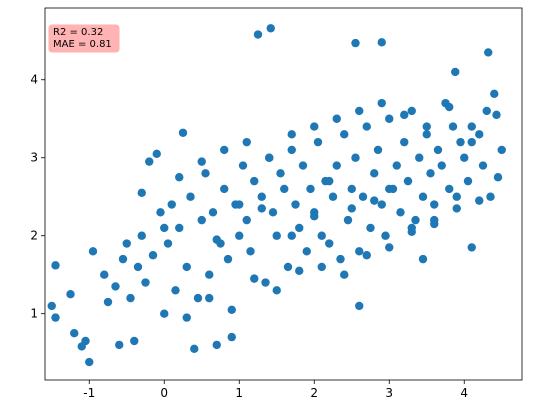 Image resolution: width=534 pixels, height=413 pixels. I want to click on x-tick-label: 1, so click(239, 393).